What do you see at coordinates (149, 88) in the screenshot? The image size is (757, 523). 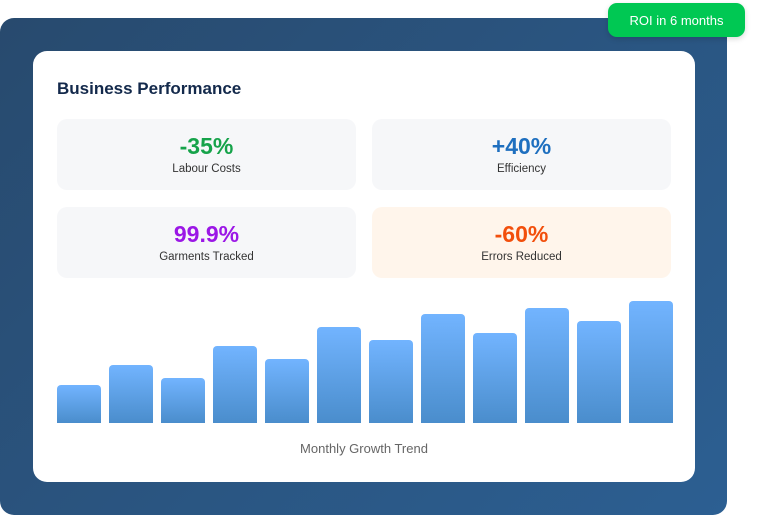 I see `card-title: Business Performance` at bounding box center [149, 88].